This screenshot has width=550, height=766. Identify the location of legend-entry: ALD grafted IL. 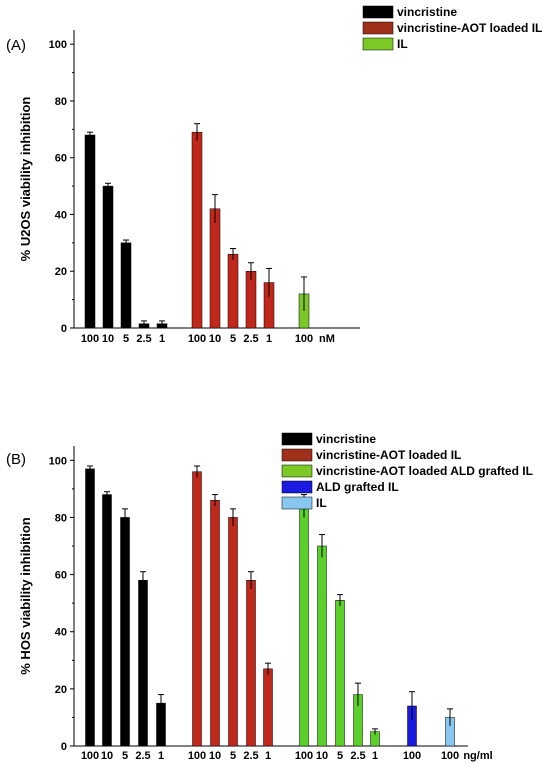
(357, 487).